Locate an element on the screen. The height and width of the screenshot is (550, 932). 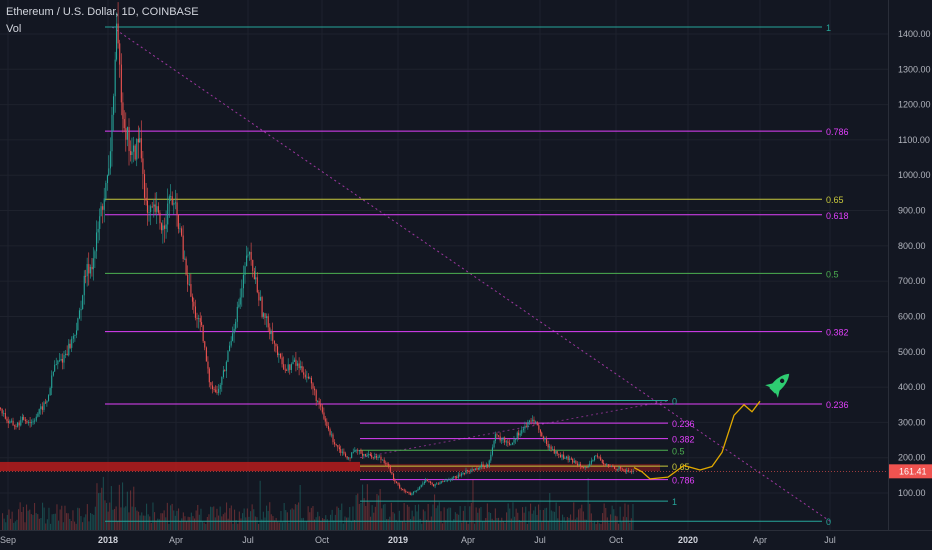
support-zone-extension is located at coordinates (510, 467).